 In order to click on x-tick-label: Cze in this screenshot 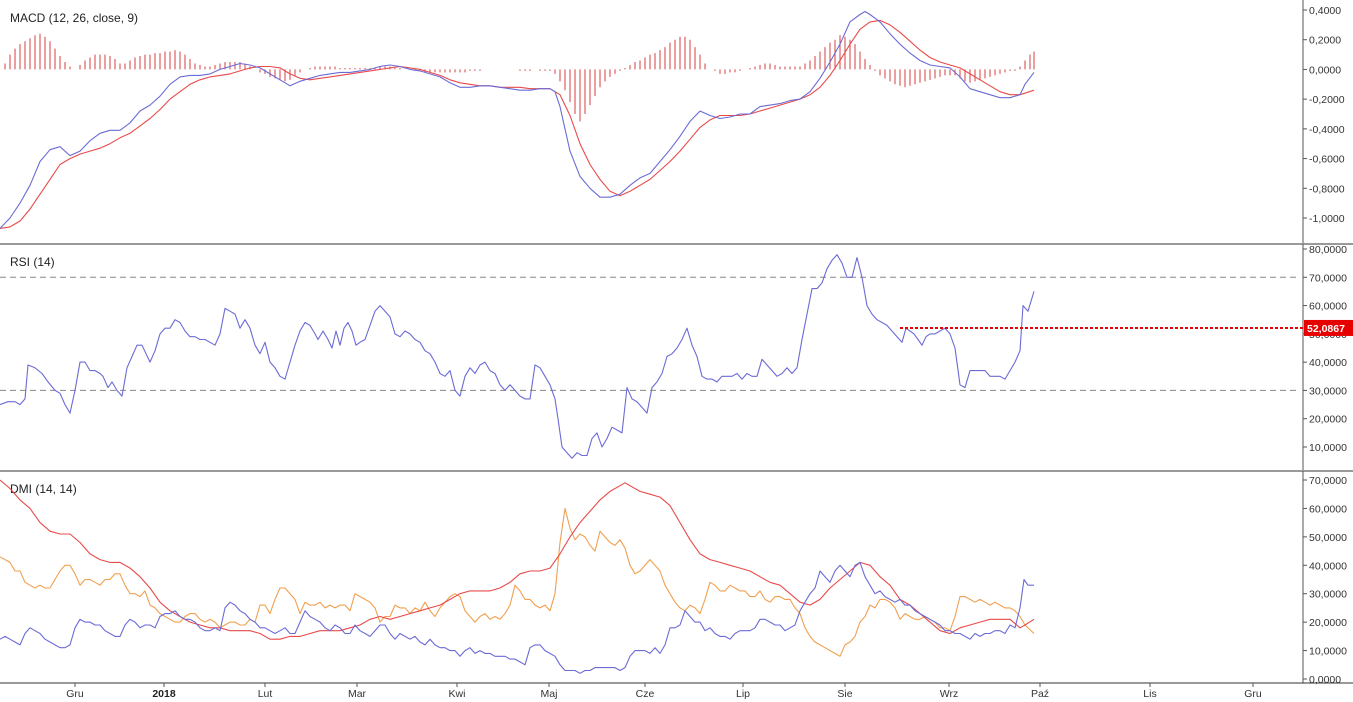, I will do `click(645, 694)`.